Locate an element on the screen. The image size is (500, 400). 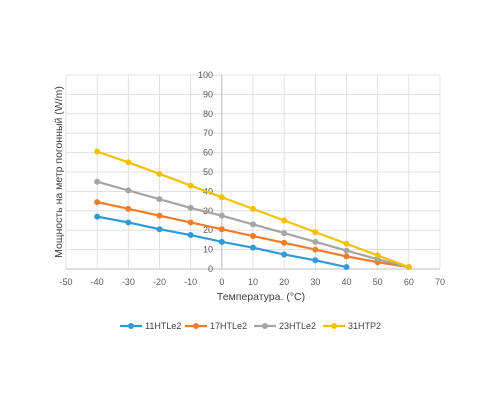
series-23HTLe2 is located at coordinates (253, 224).